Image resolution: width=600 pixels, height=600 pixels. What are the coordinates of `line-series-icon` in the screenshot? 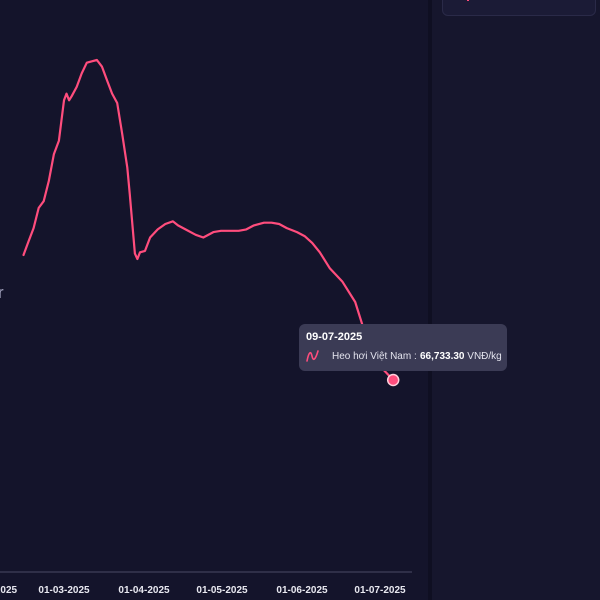 It's located at (312, 356).